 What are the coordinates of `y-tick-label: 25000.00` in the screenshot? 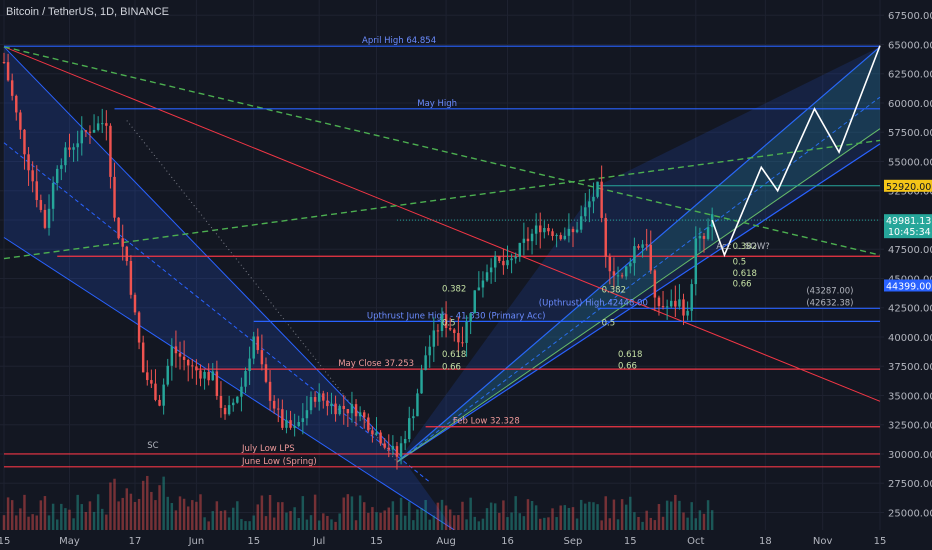 It's located at (910, 513).